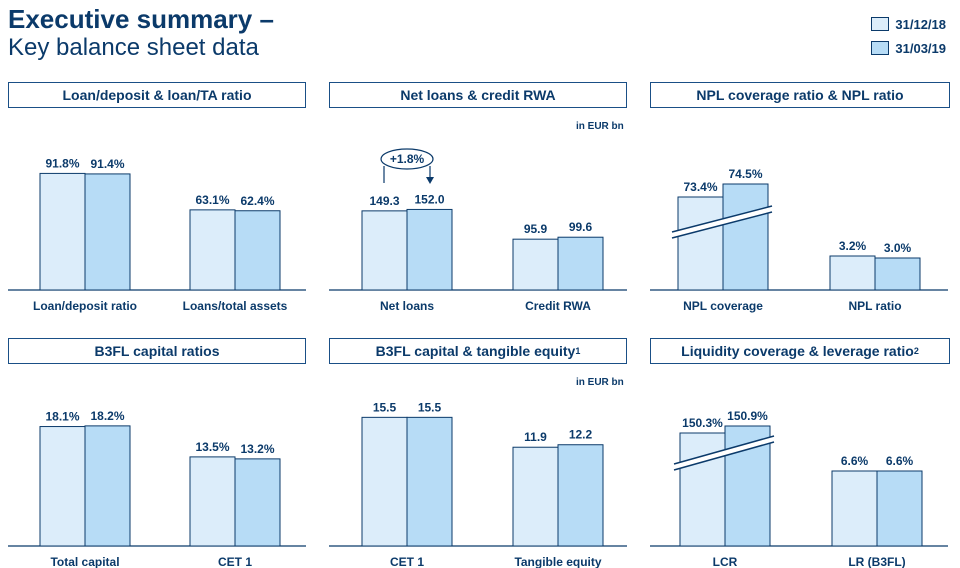 The image size is (960, 568). What do you see at coordinates (407, 561) in the screenshot?
I see `category-label-p5-c1: CET 1` at bounding box center [407, 561].